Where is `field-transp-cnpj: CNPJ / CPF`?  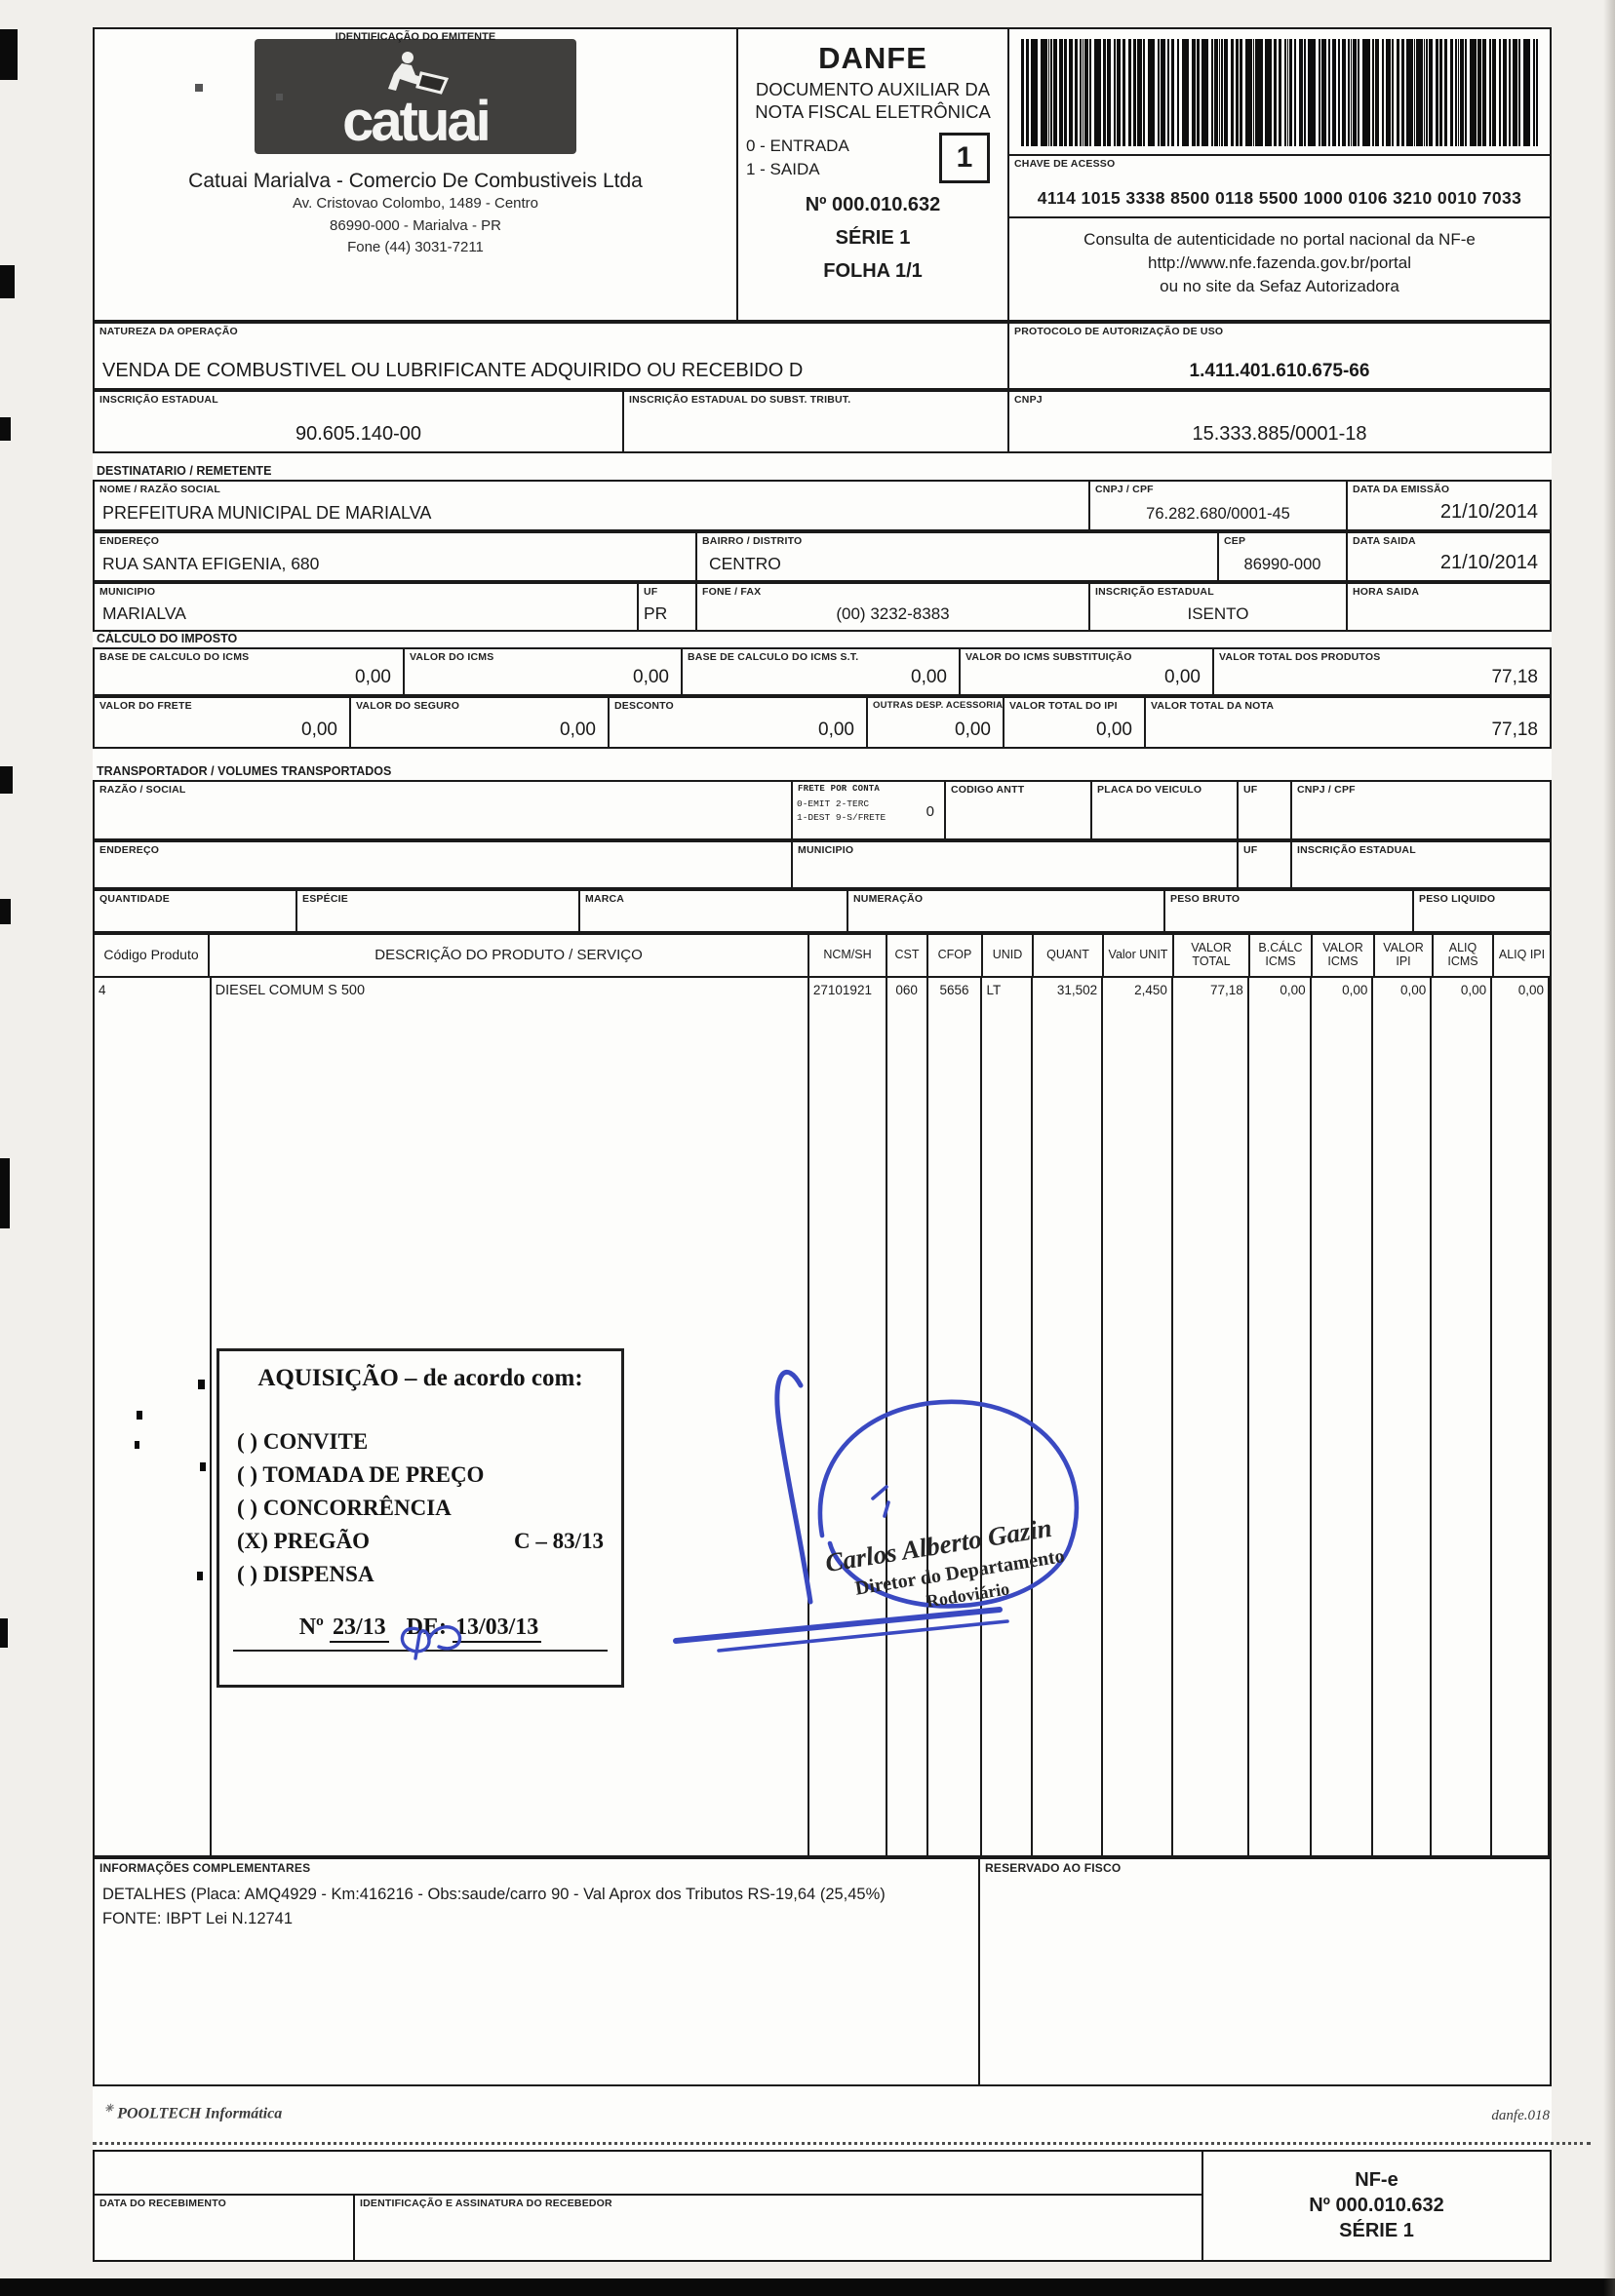
field-transp-cnpj: CNPJ / CPF is located at coordinates (1422, 810).